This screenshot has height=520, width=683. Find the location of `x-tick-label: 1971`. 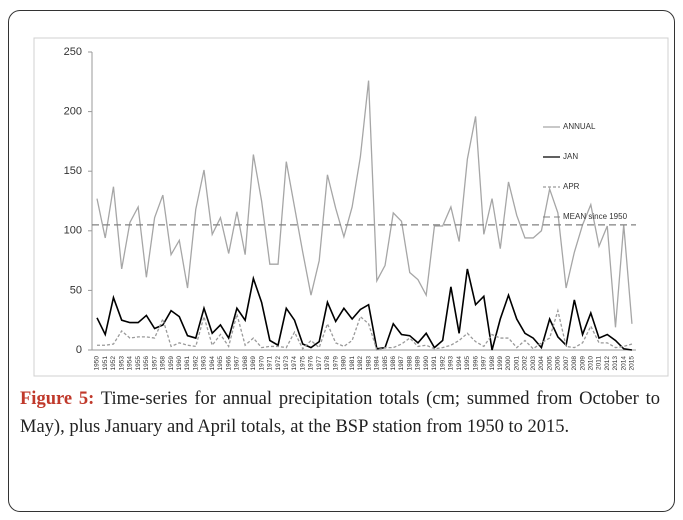

x-tick-label: 1971 is located at coordinates (270, 363).